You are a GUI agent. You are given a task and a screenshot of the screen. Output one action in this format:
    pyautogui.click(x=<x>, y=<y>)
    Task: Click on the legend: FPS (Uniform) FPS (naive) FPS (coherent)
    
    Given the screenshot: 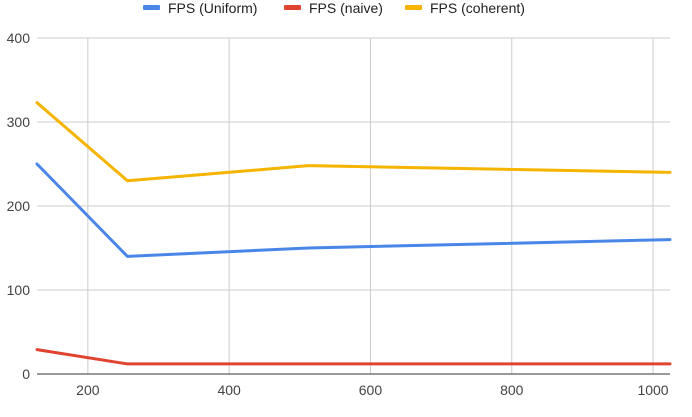 What is the action you would take?
    pyautogui.click(x=334, y=8)
    